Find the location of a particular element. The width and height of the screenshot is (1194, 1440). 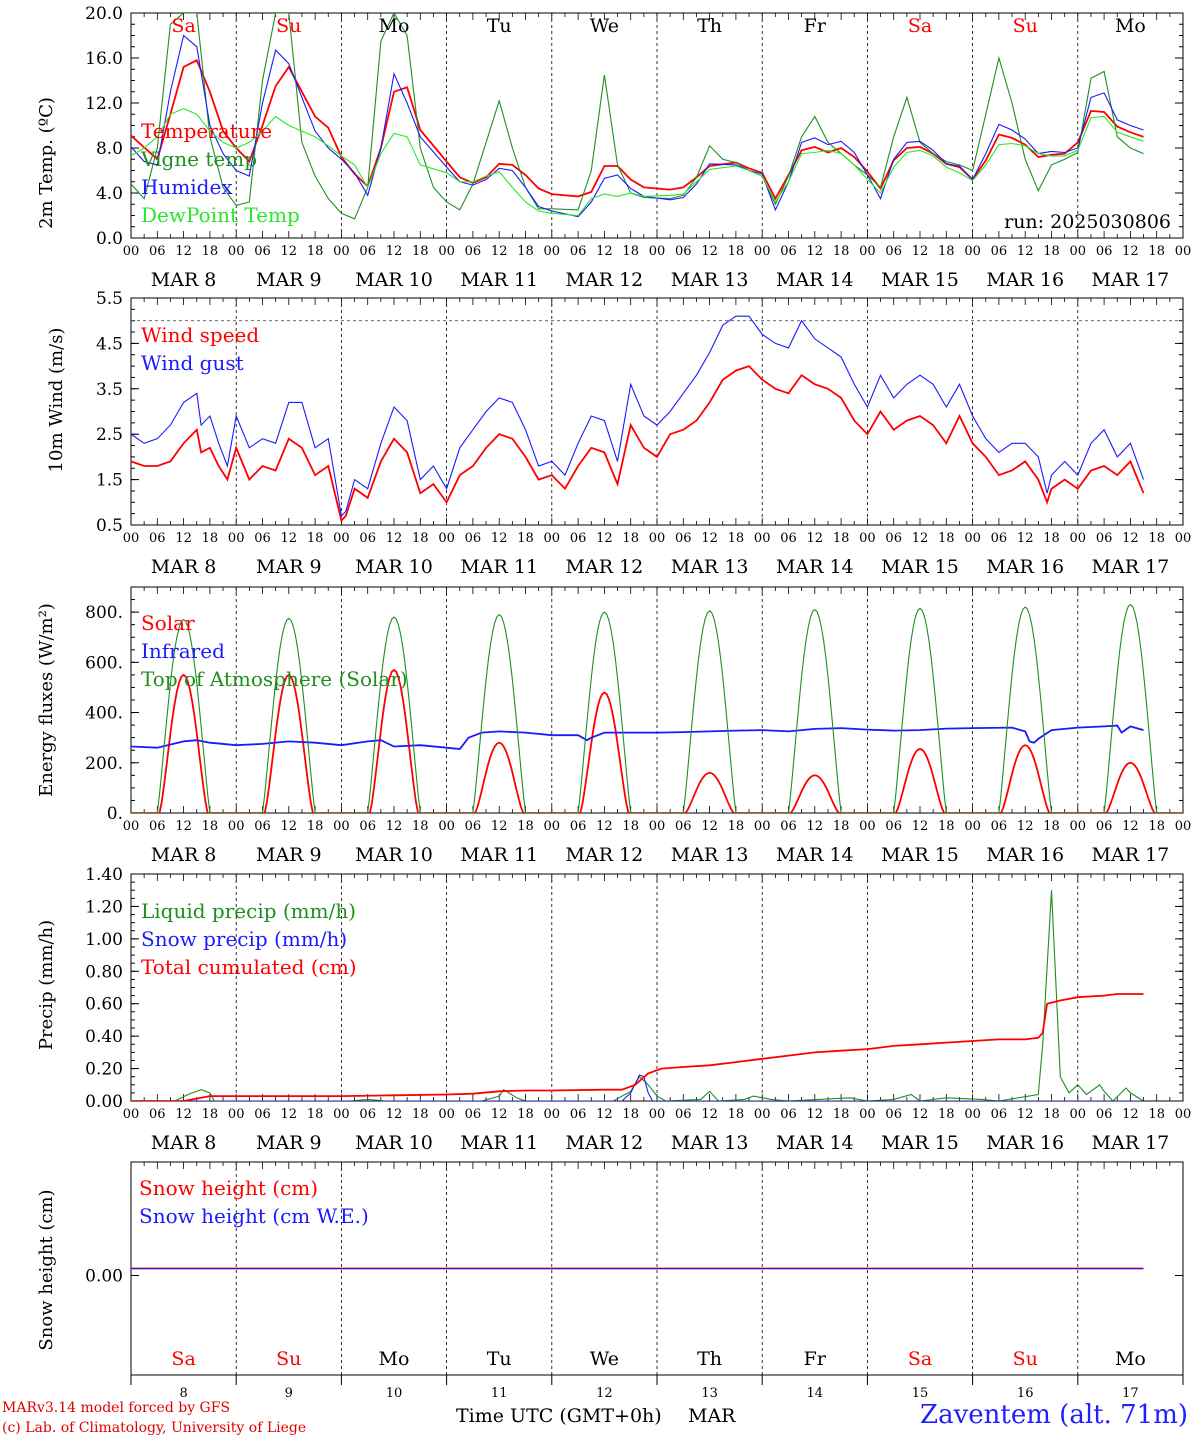

x-axis-title: Time UTC (GMT+0h) is located at coordinates (559, 1416).